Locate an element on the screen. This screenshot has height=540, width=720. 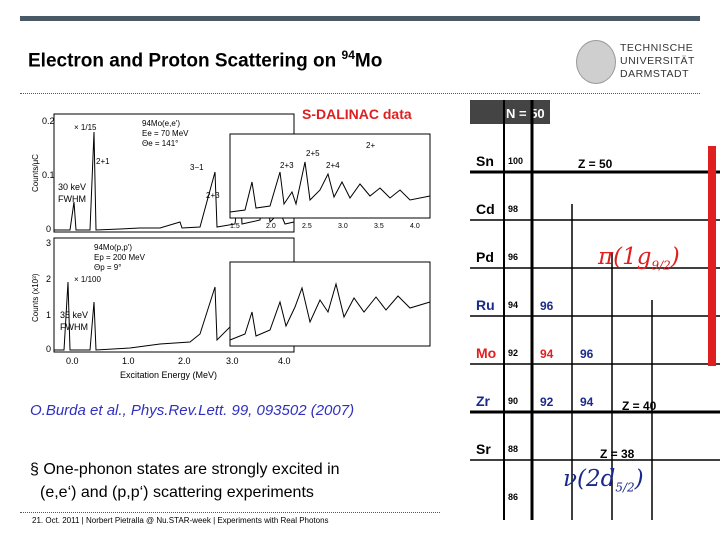
upper-ylabel: Counts/μC is located at coordinates (35, 173).